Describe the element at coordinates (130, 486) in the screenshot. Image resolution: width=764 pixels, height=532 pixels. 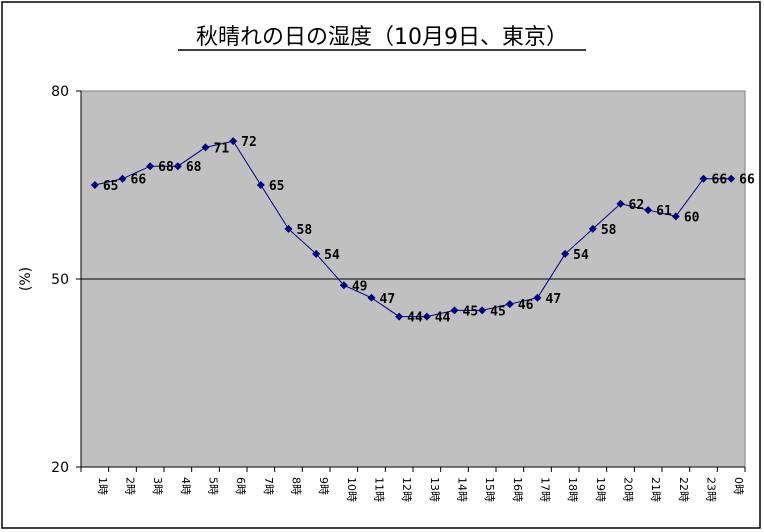
I see `x-tick-label: 2時` at that location.